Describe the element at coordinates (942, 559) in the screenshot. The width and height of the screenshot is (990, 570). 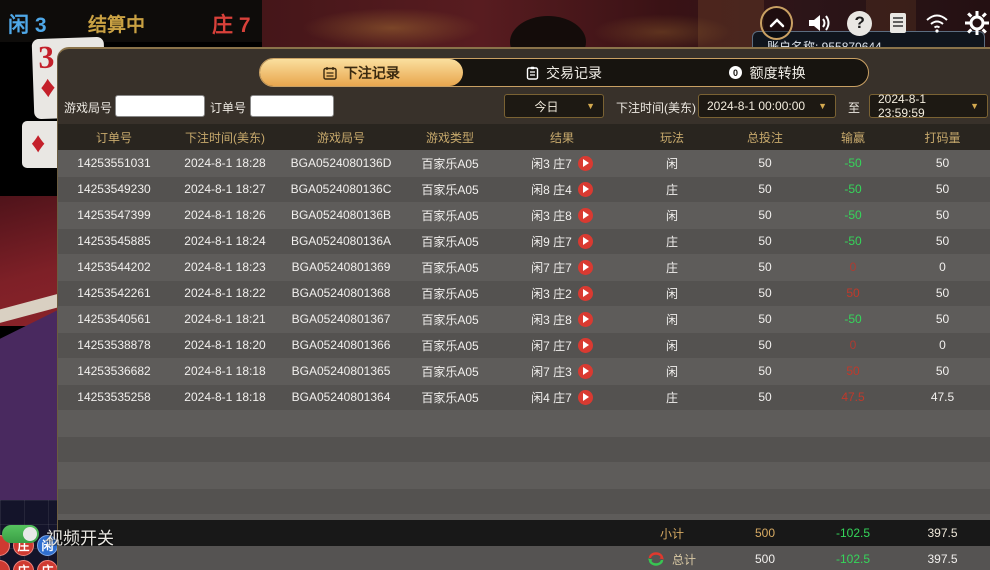
I see `total-turnover: 397.5` at that location.